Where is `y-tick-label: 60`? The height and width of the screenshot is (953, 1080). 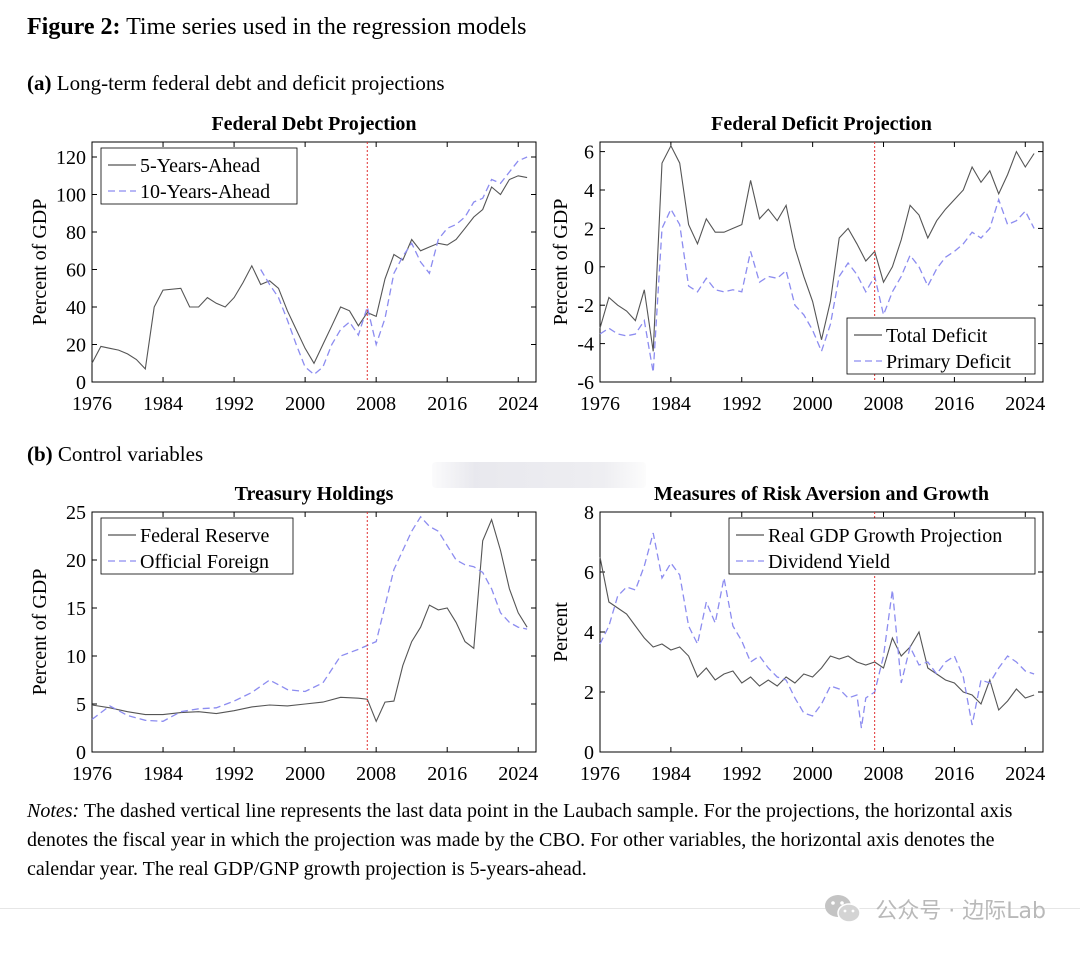 y-tick-label: 60 is located at coordinates (76, 271).